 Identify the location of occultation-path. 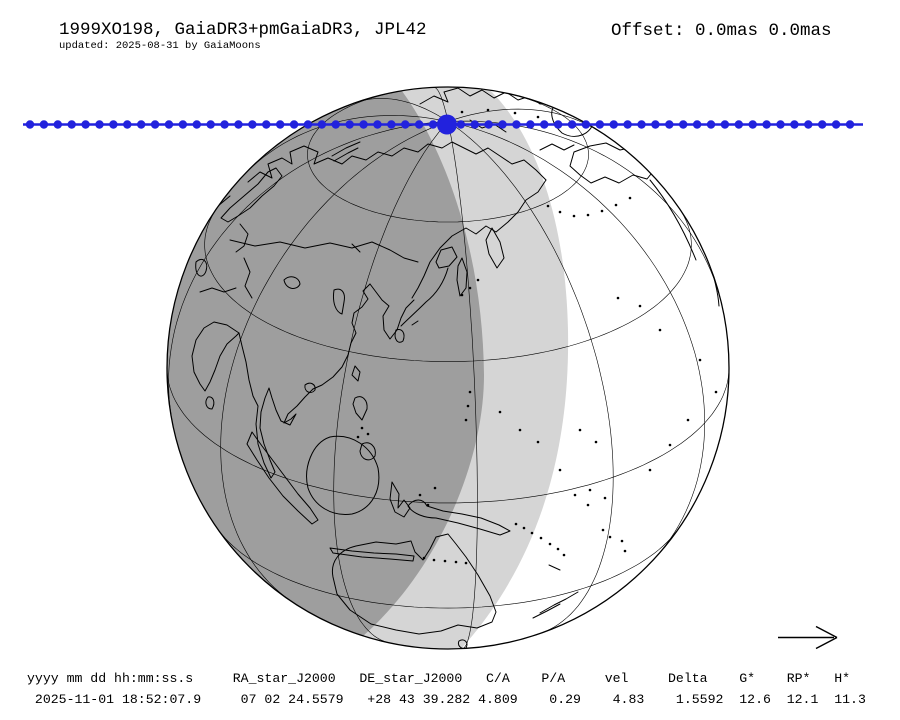
(443, 124).